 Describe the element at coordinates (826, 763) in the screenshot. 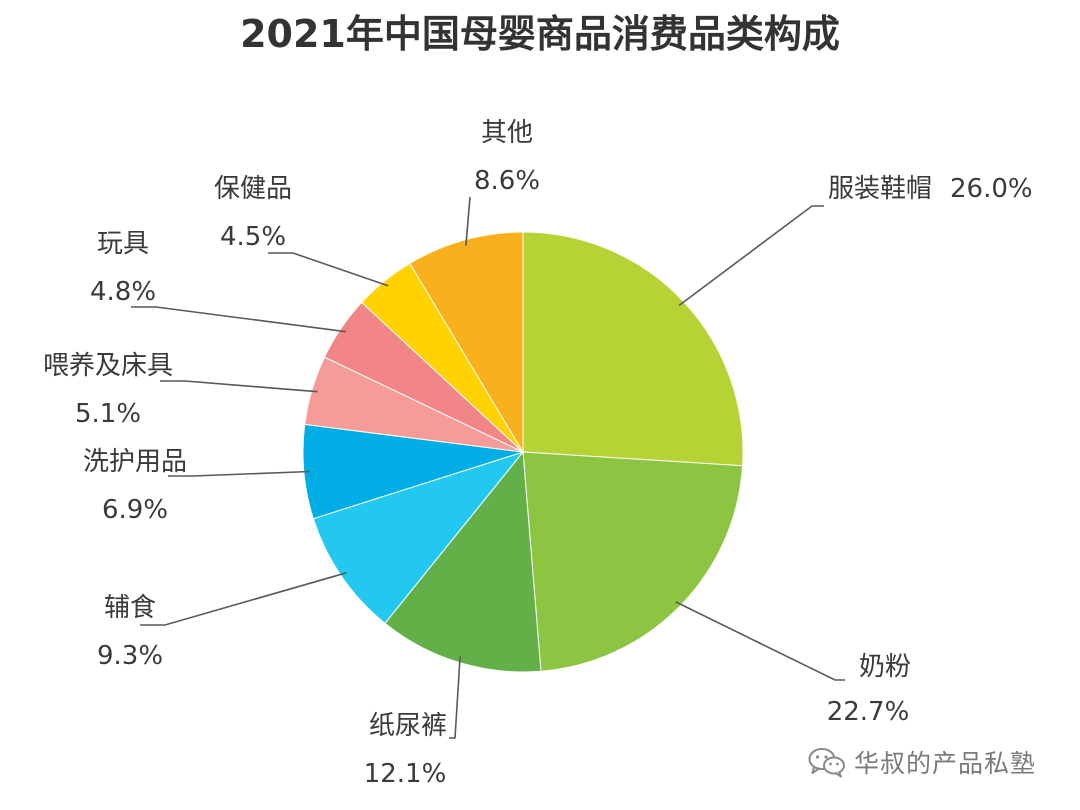

I see `wechat-icon` at that location.